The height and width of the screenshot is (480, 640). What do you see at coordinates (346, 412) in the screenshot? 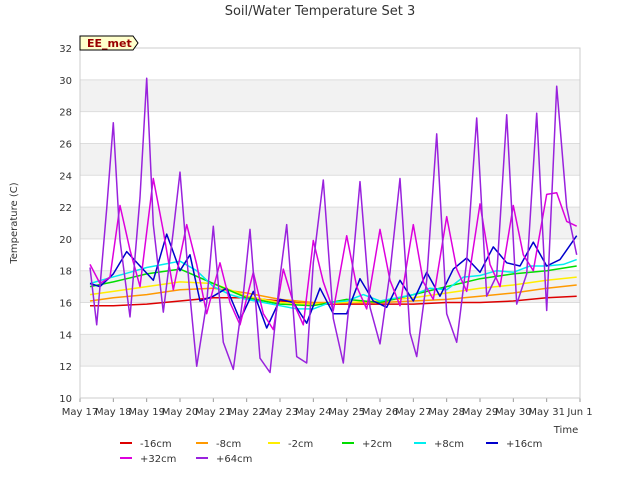
I see `x-tick-label: May 25` at bounding box center [346, 412].